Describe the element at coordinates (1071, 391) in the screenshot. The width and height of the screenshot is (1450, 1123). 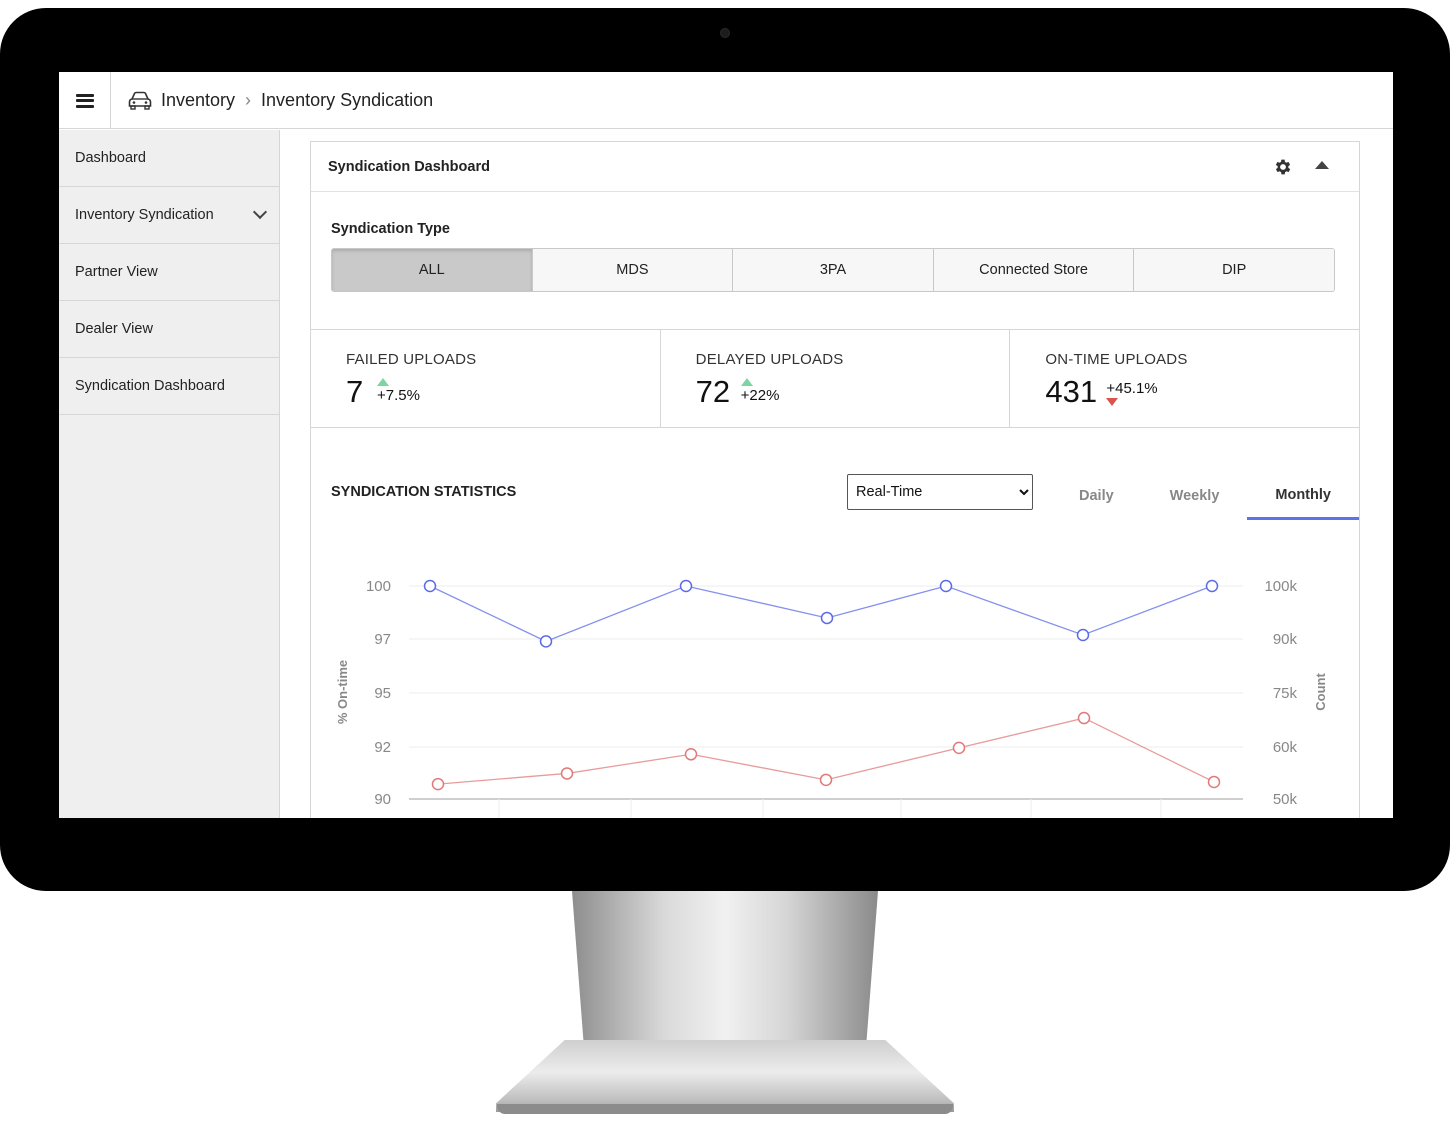
I see `stat-value: 431` at that location.